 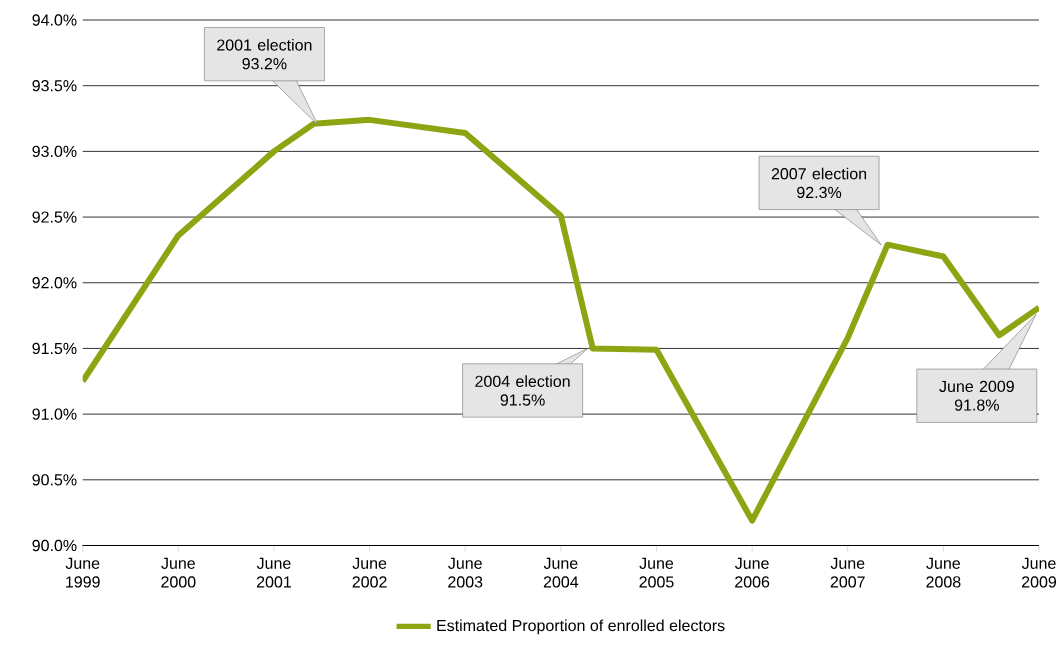 I want to click on y-tick-label: 94.0%, so click(x=54, y=20).